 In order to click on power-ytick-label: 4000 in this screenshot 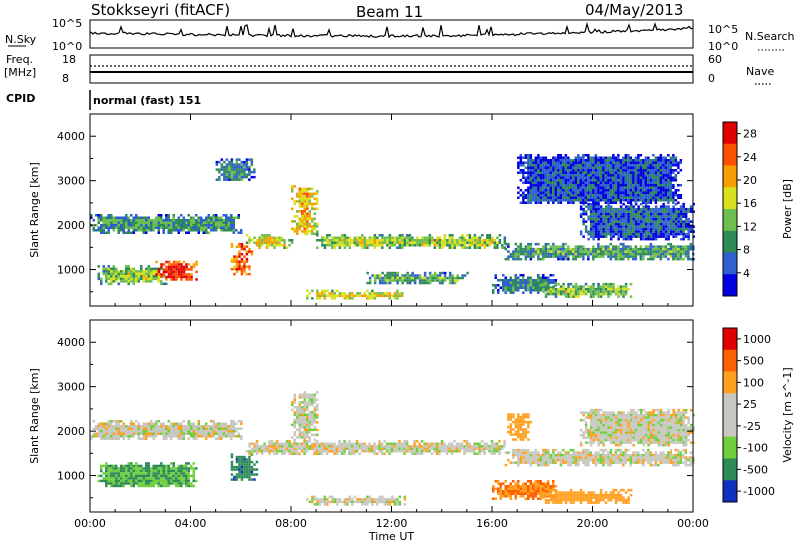, I will do `click(71, 136)`.